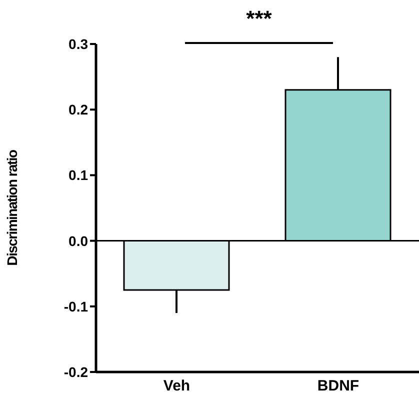 This screenshot has width=419, height=409. Describe the element at coordinates (76, 306) in the screenshot. I see `y-tick-label: -0.1` at that location.